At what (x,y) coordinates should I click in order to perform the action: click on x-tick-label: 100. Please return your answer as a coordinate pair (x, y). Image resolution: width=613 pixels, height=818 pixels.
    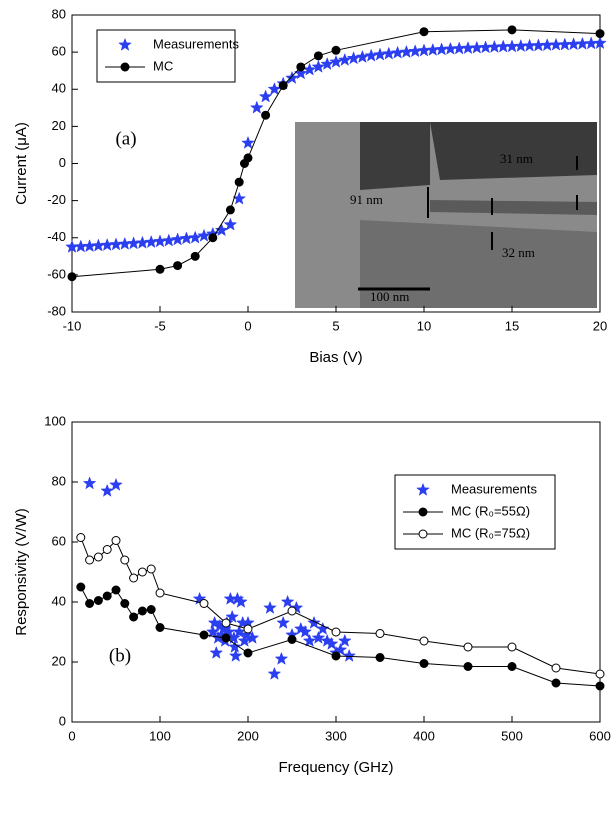
    Looking at the image, I should click on (160, 735).